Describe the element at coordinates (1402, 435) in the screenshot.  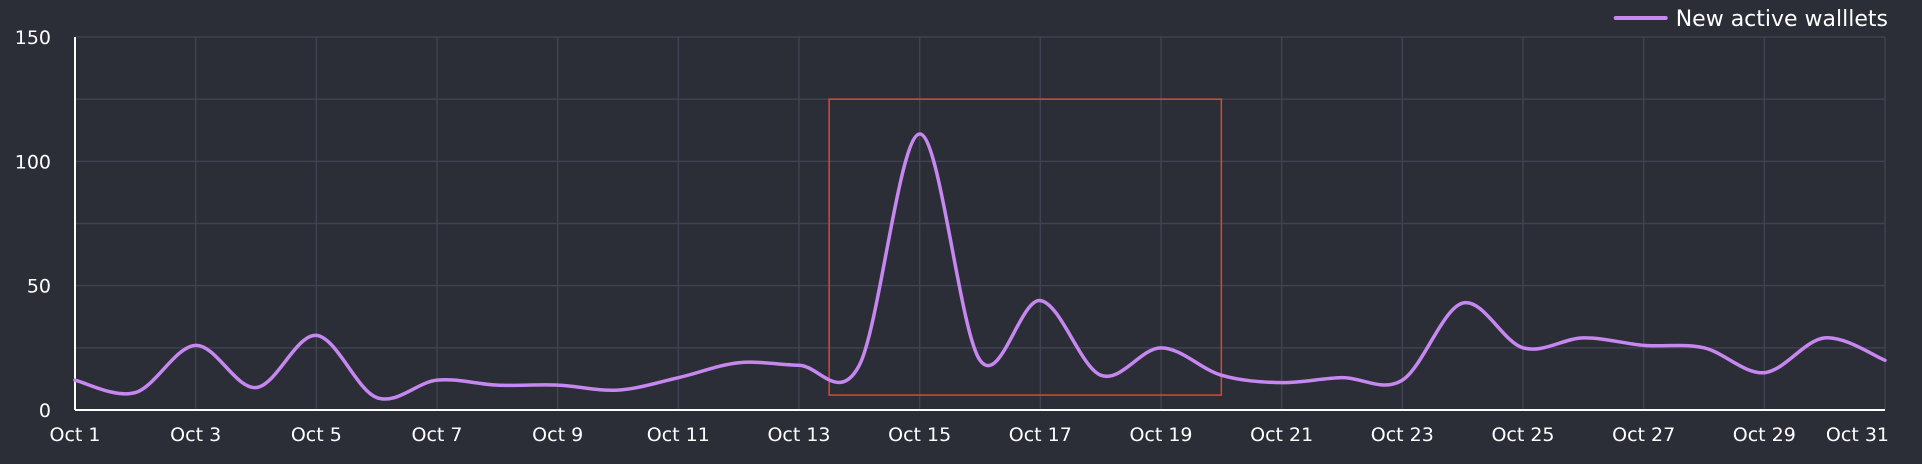
I see `x-tick-label: Oct 23` at that location.